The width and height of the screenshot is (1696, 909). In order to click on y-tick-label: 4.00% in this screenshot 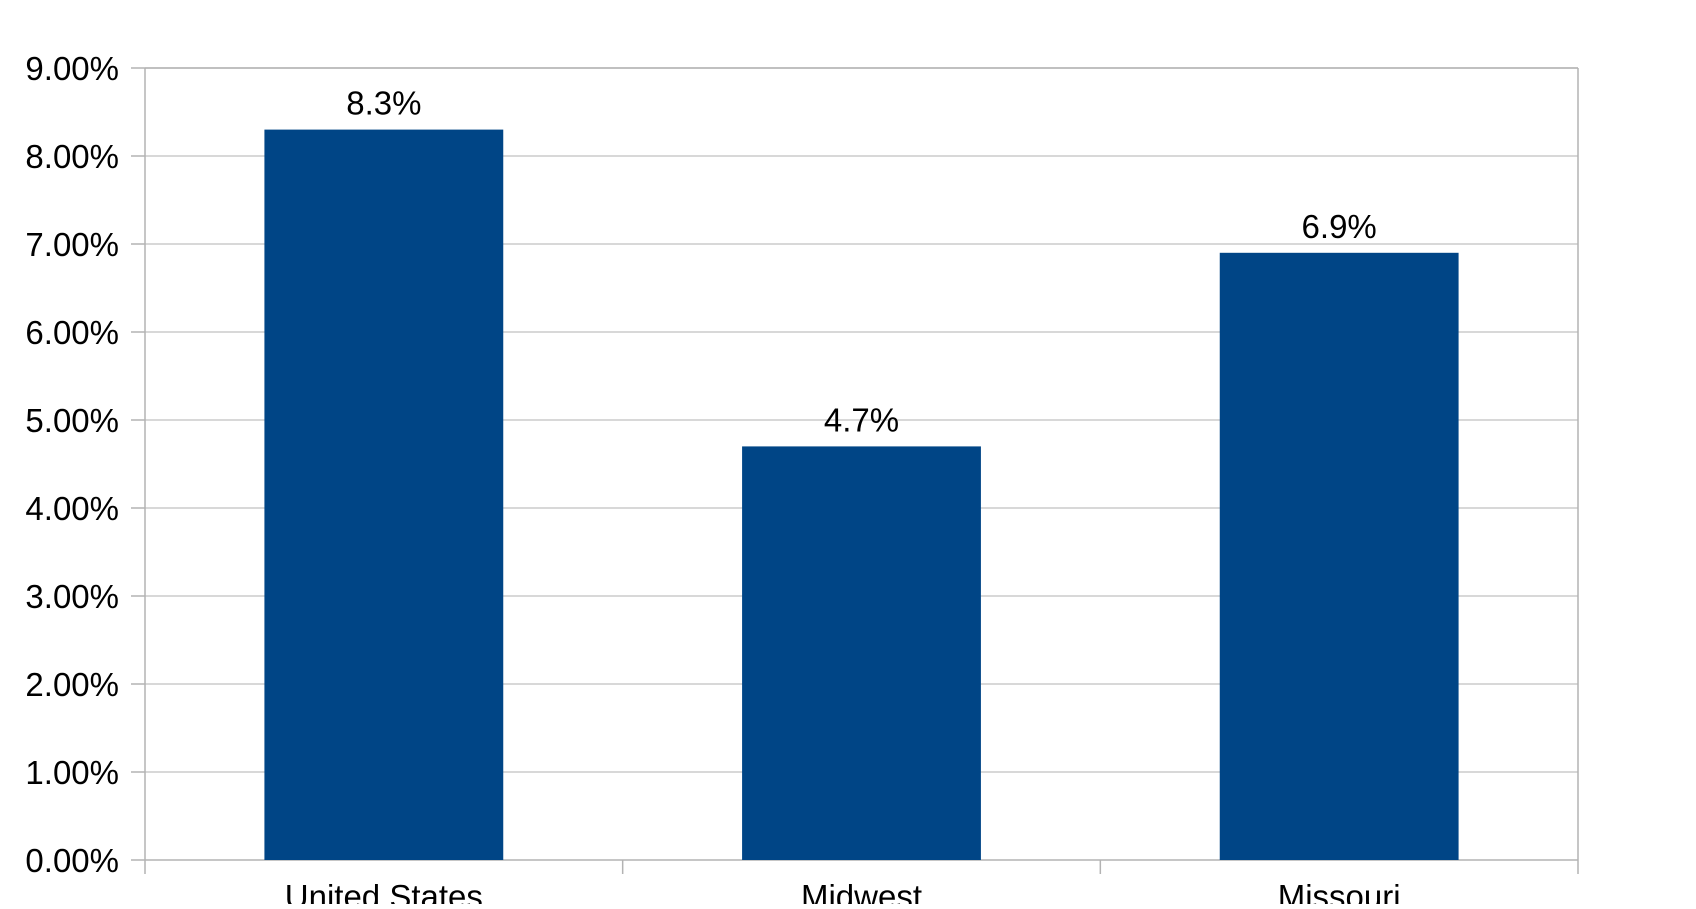, I will do `click(72, 508)`.